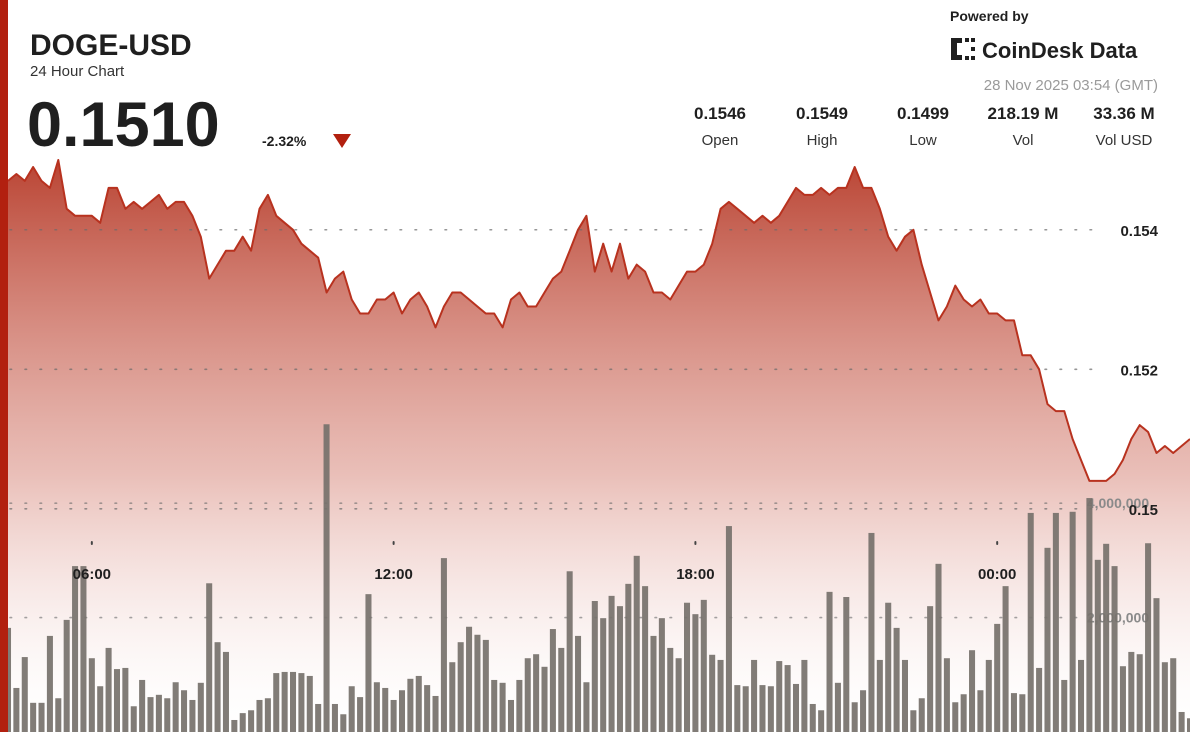  I want to click on stat-label: Vol, so click(1023, 140).